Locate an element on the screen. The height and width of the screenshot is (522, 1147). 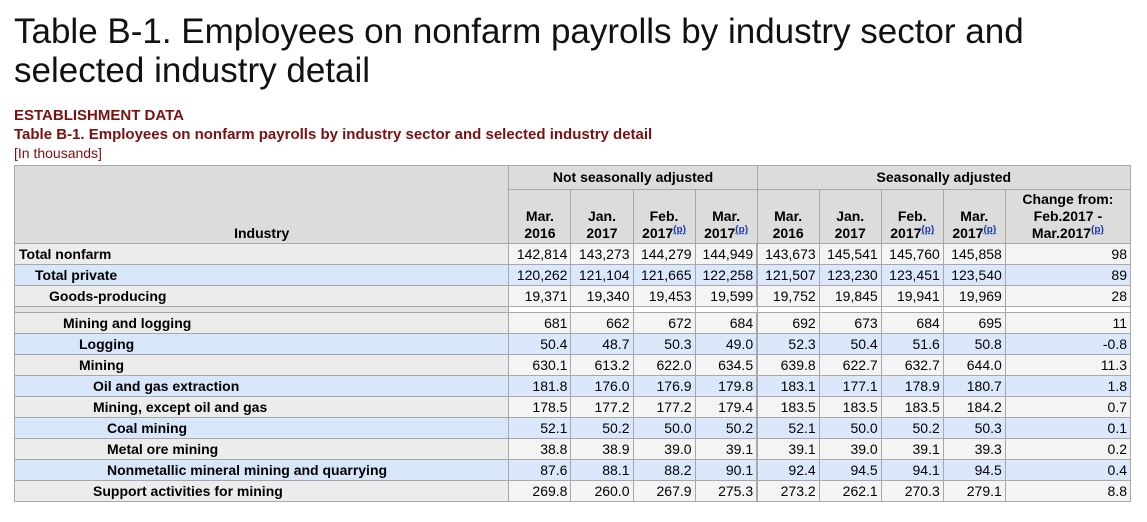
establishment-label: ESTABLISHMENT DATA is located at coordinates (99, 115).